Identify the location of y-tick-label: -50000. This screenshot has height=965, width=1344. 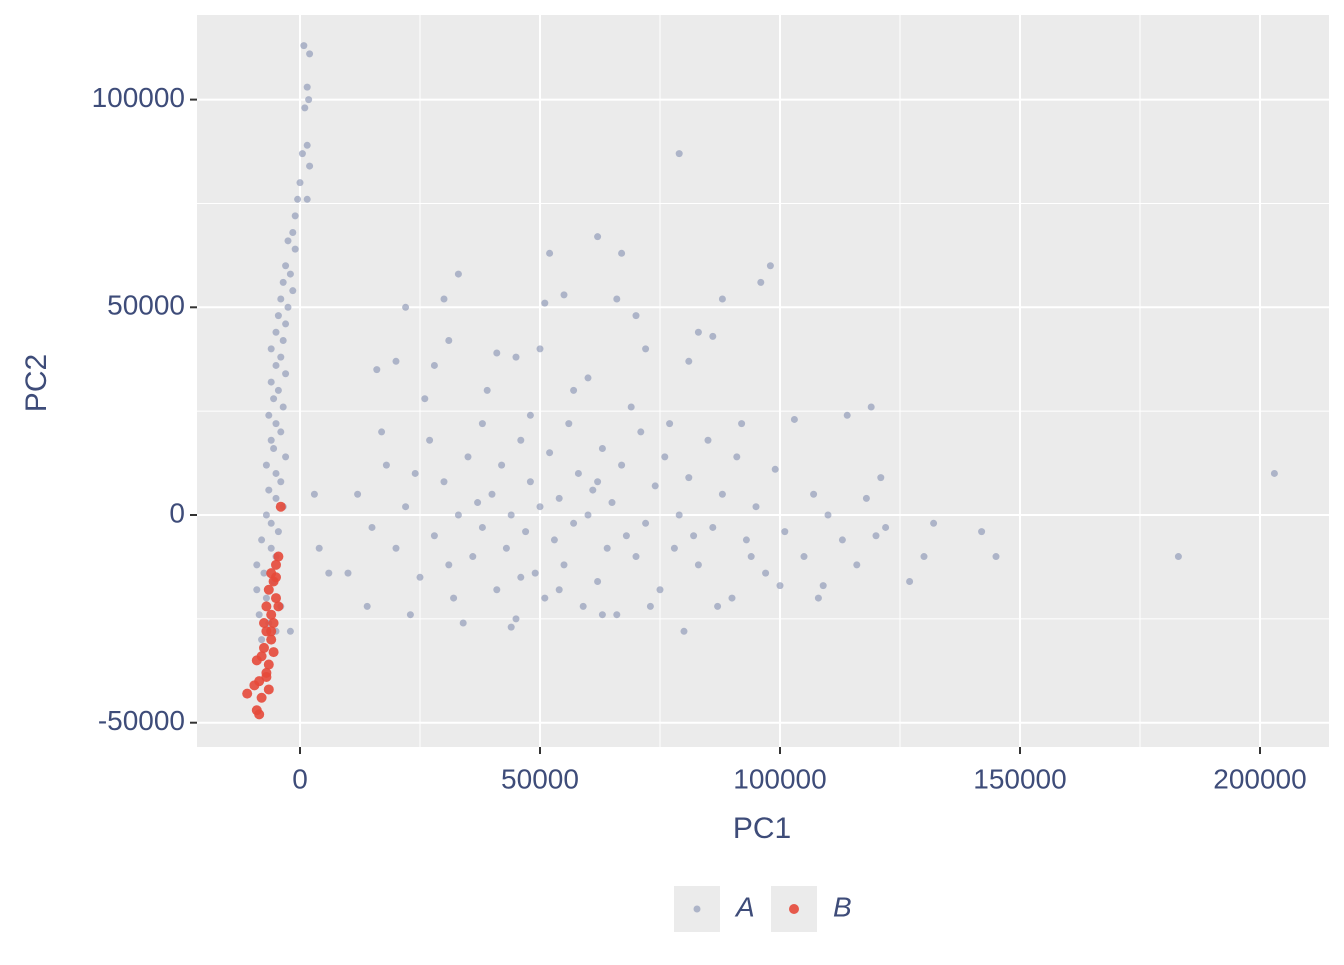
(141, 720).